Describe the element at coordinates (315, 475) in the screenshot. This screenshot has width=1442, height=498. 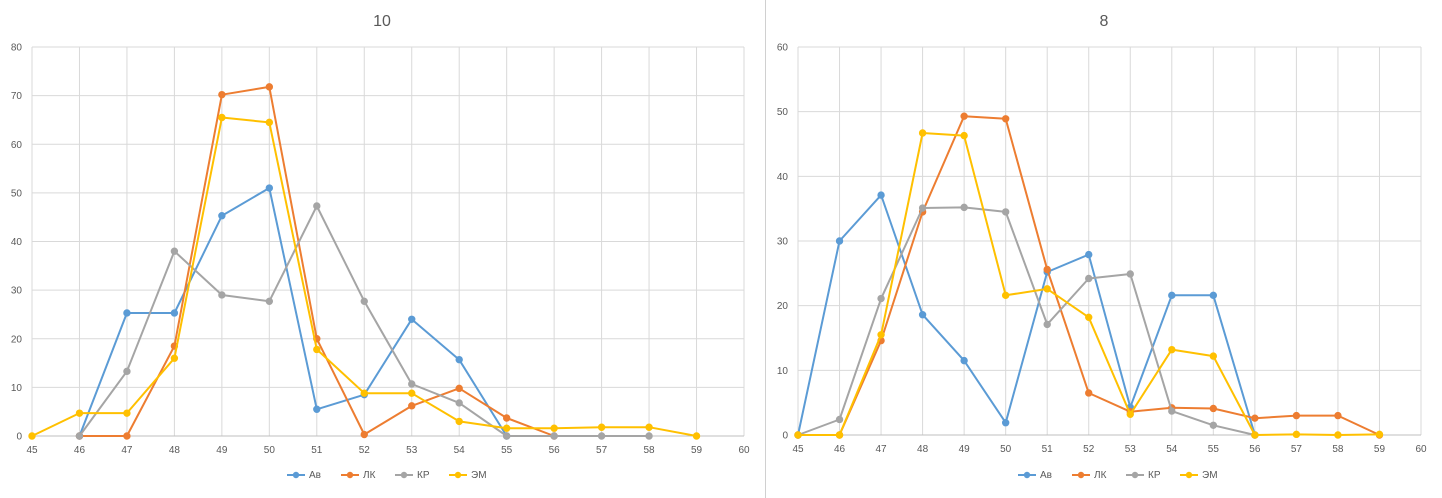
I see `legend-label: Ав` at that location.